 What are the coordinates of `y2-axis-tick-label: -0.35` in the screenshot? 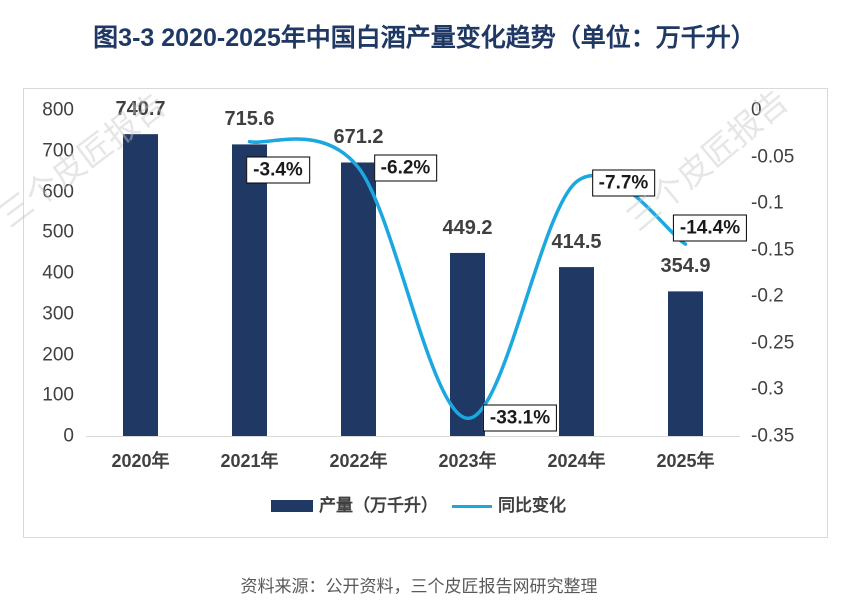 It's located at (773, 436).